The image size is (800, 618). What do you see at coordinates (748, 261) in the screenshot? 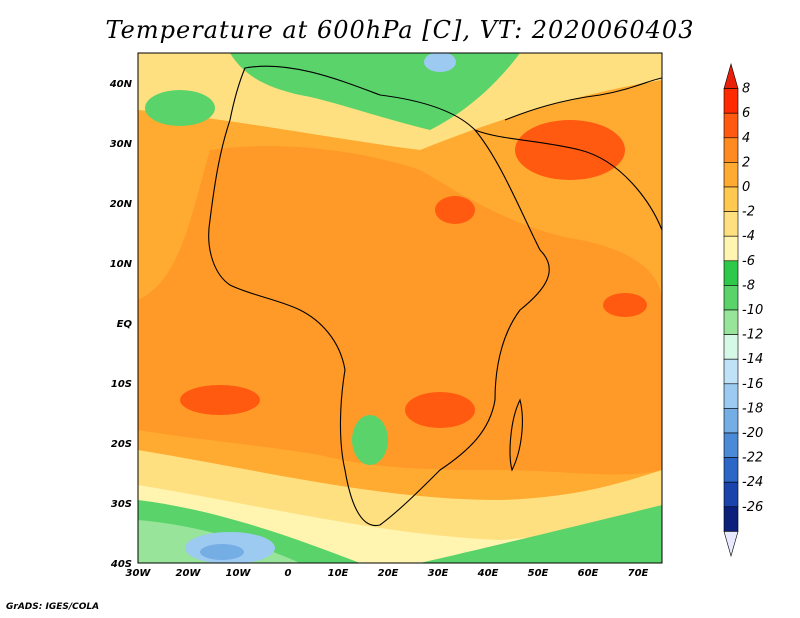
I see `colorbar-label: -6` at bounding box center [748, 261].